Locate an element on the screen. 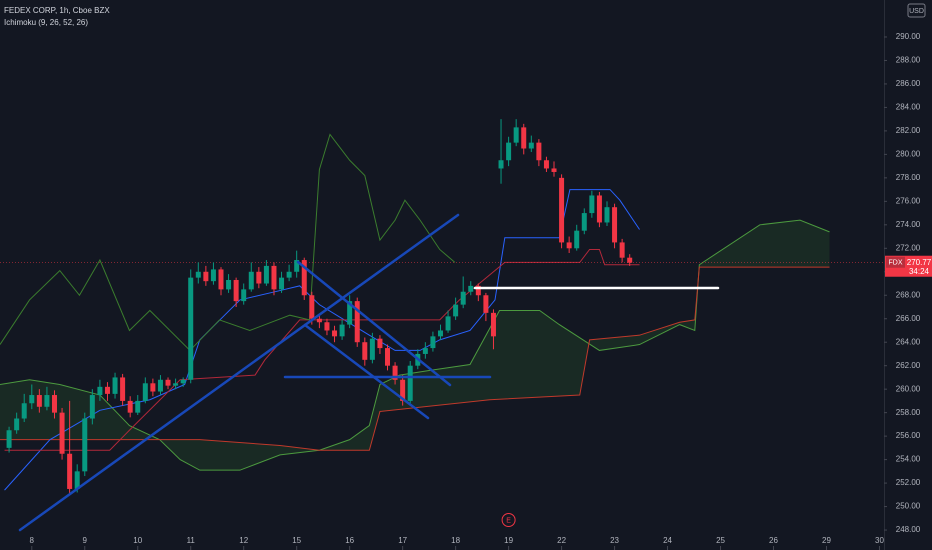  y-tick-label: 272.00 is located at coordinates (908, 247).